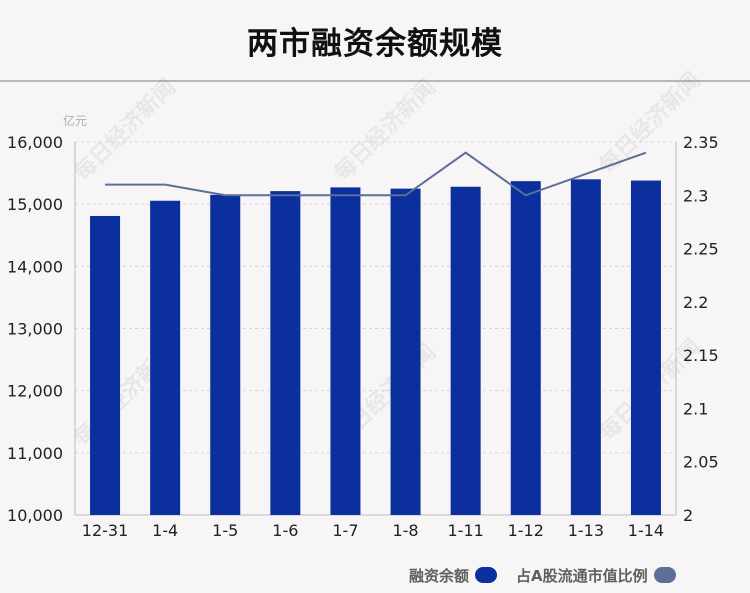 Image resolution: width=750 pixels, height=593 pixels. What do you see at coordinates (35, 515) in the screenshot?
I see `y-left-tick-label: 10,000` at bounding box center [35, 515].